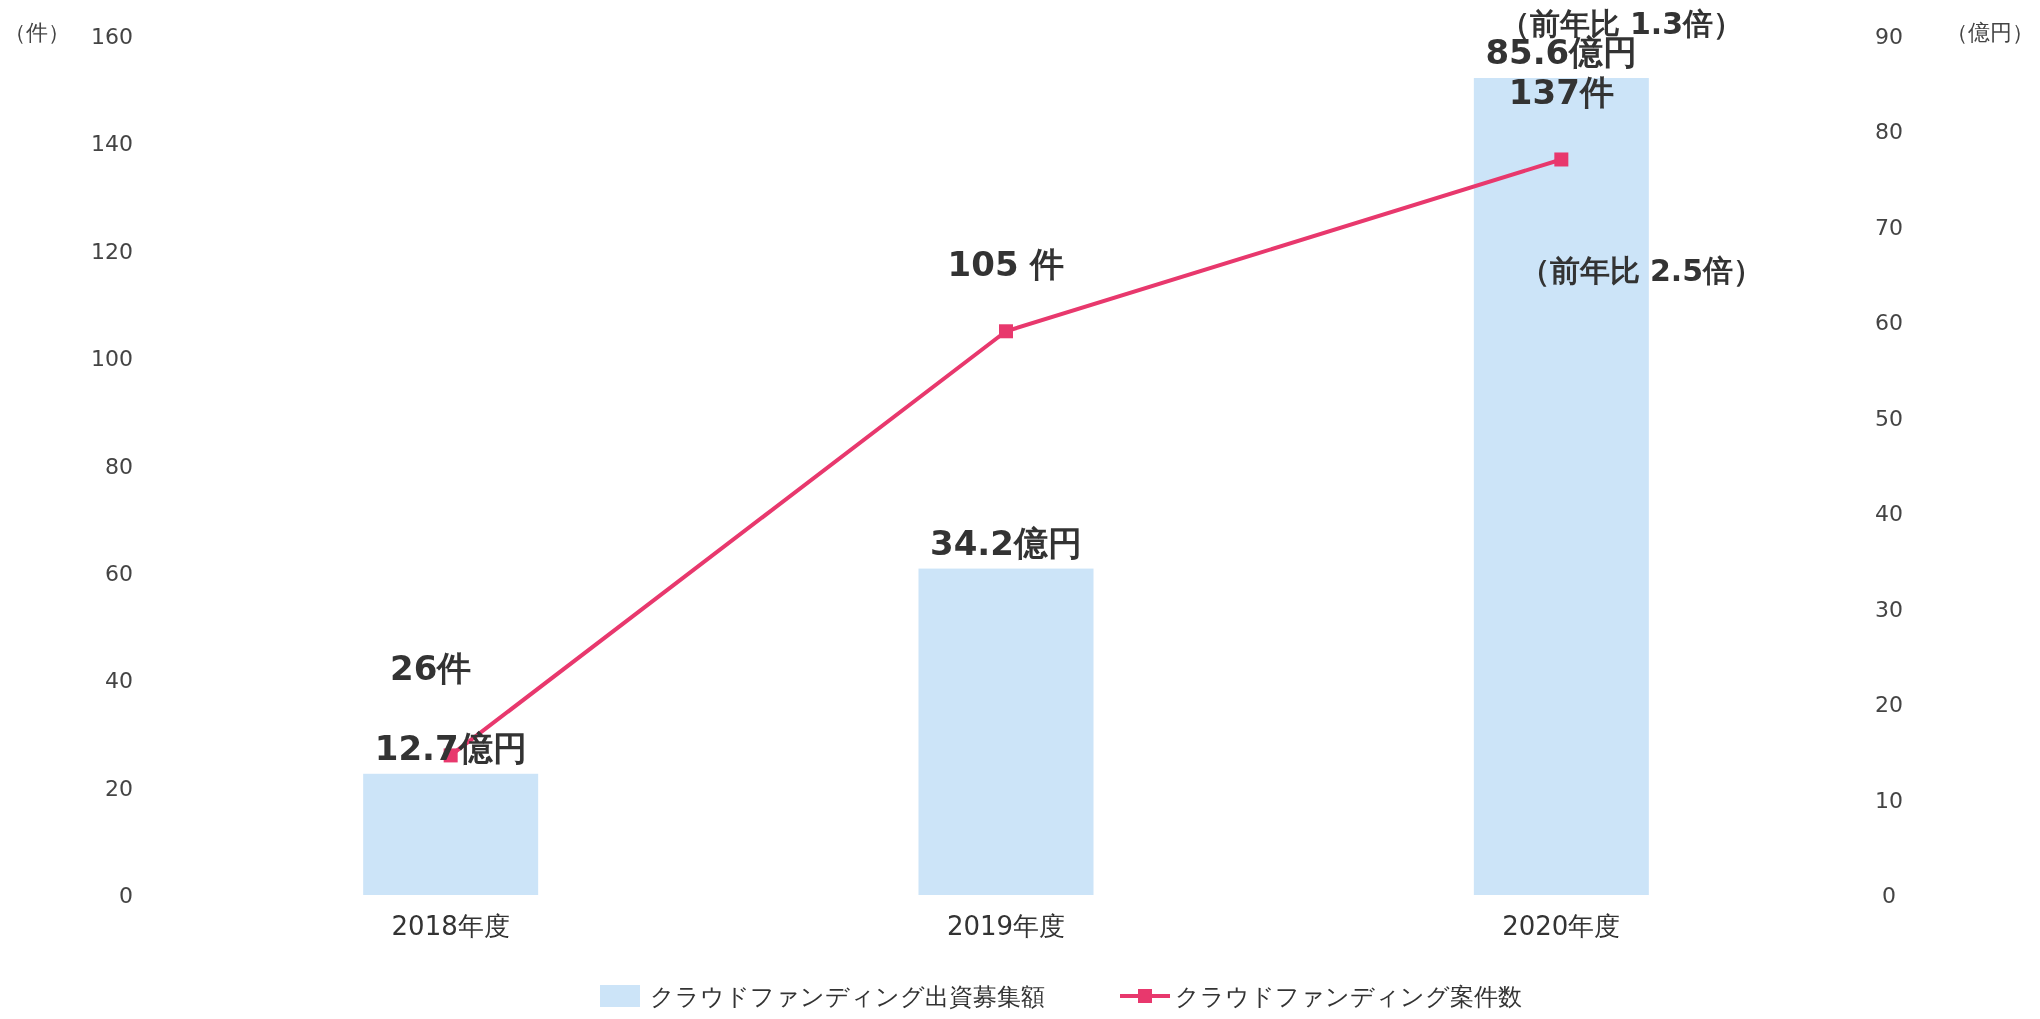  I want to click on data-label: 26件, so click(431, 668).